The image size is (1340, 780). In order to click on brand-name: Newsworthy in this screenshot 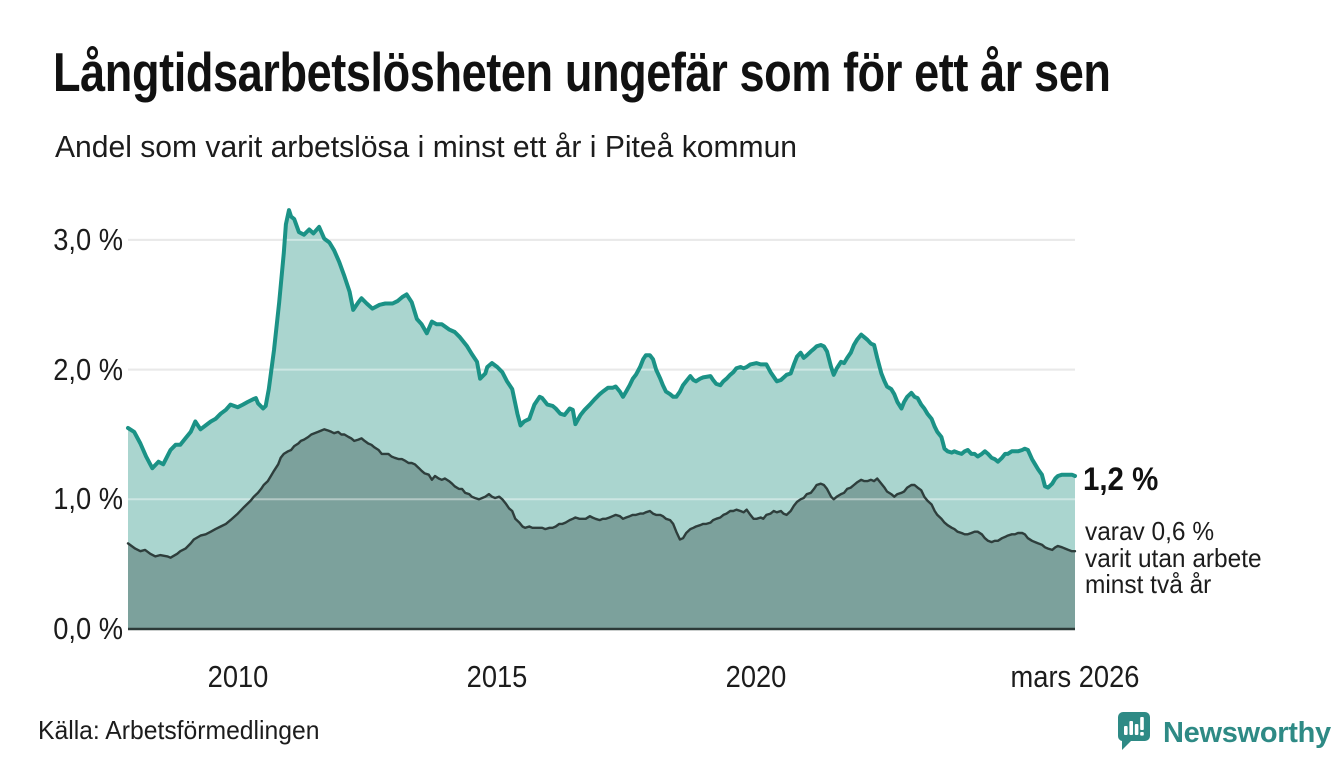, I will do `click(1247, 732)`.